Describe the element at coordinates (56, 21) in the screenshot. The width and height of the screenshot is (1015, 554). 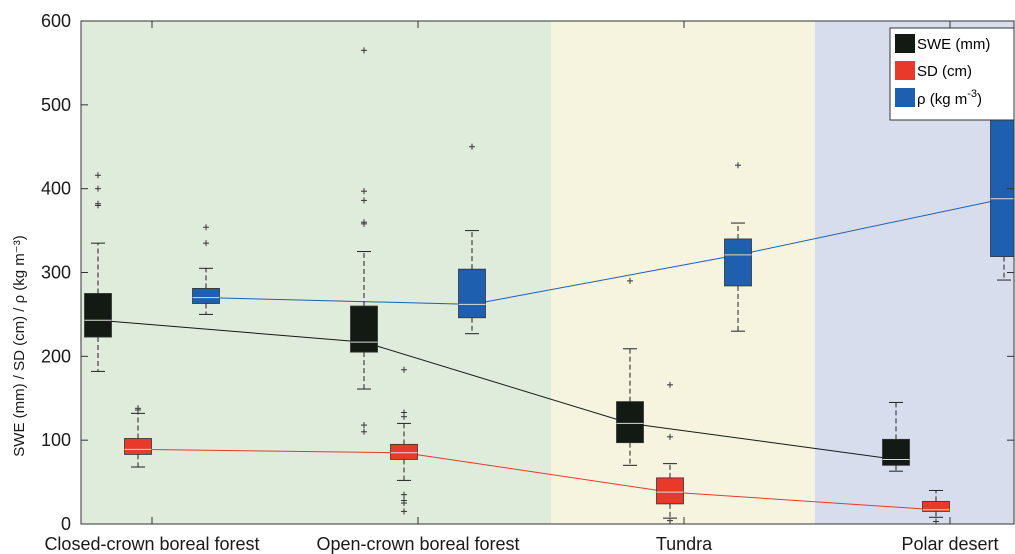
I see `y-tick-label: 600` at that location.